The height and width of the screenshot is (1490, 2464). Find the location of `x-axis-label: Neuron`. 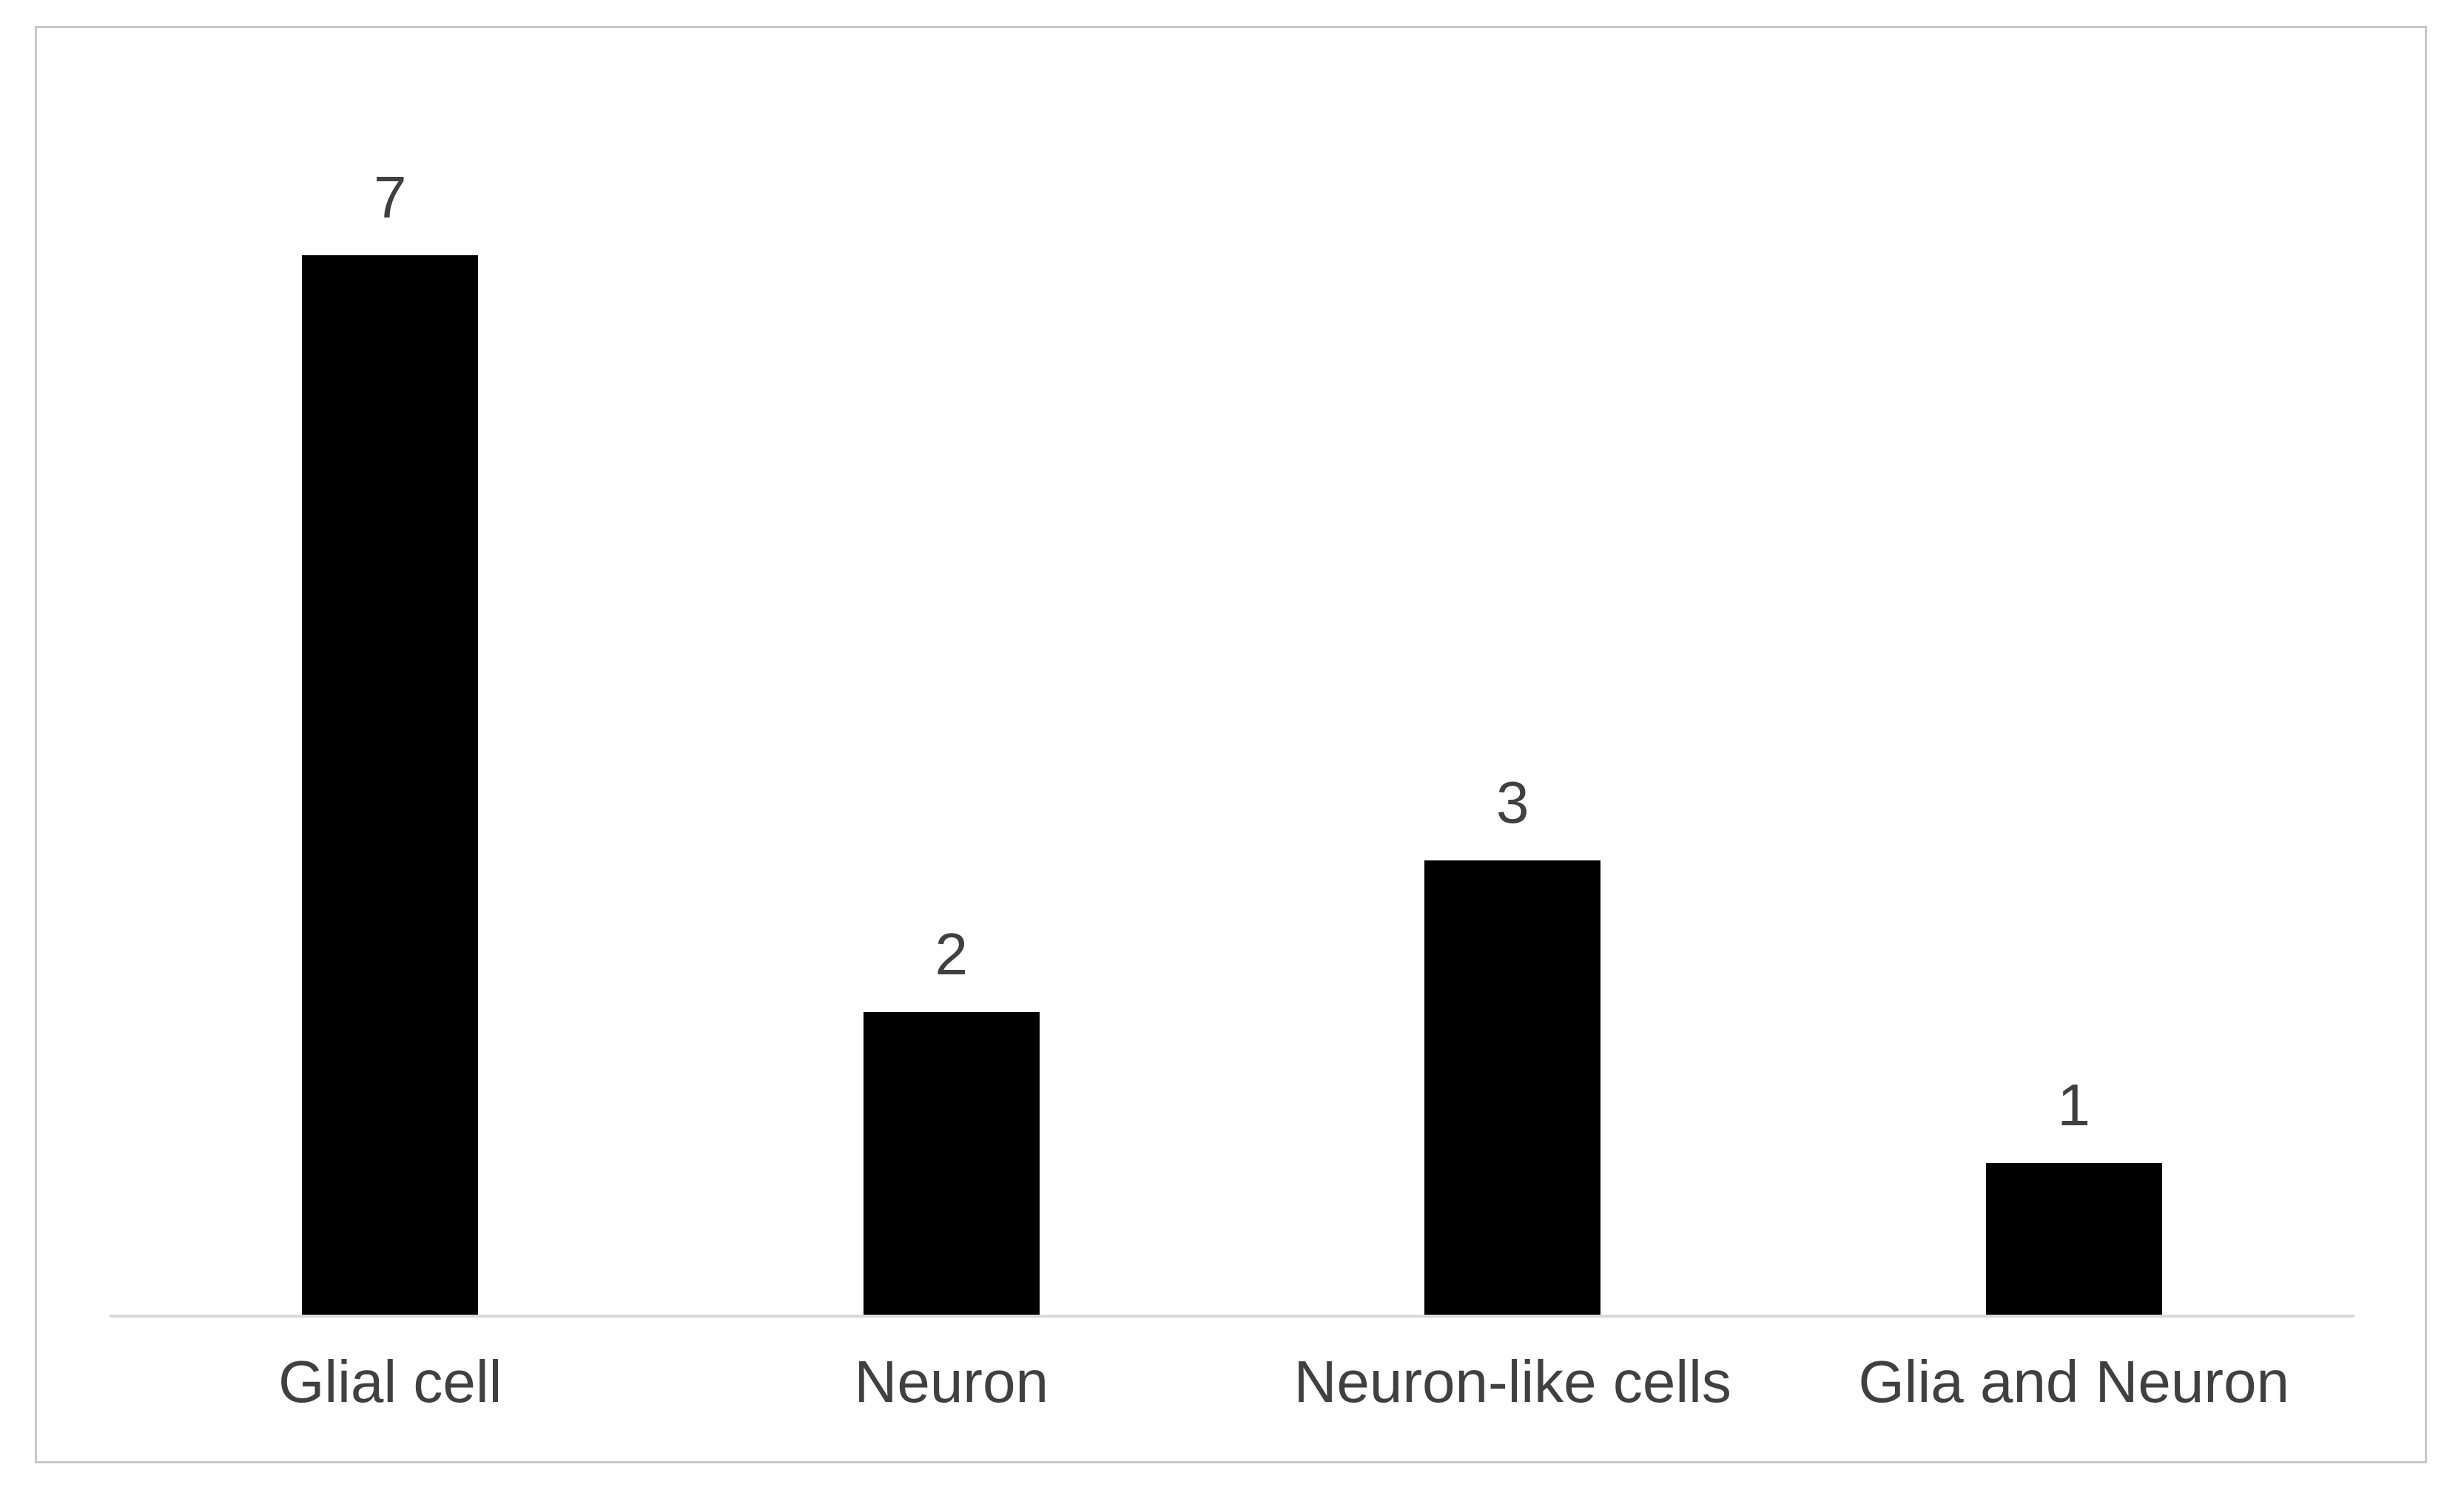

x-axis-label: Neuron is located at coordinates (951, 1382).